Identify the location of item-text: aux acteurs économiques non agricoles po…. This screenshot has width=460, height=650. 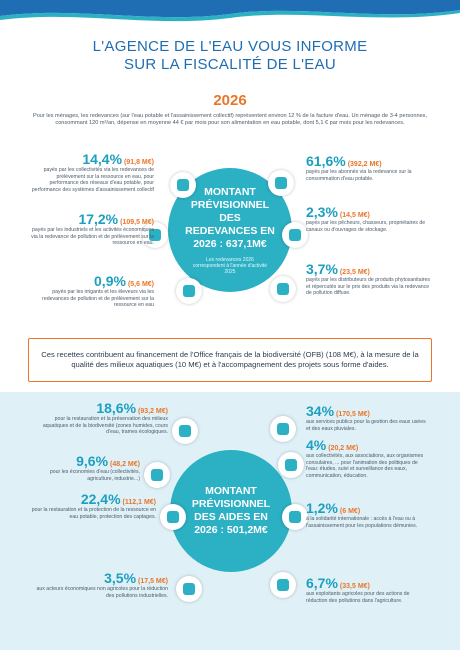
(102, 592).